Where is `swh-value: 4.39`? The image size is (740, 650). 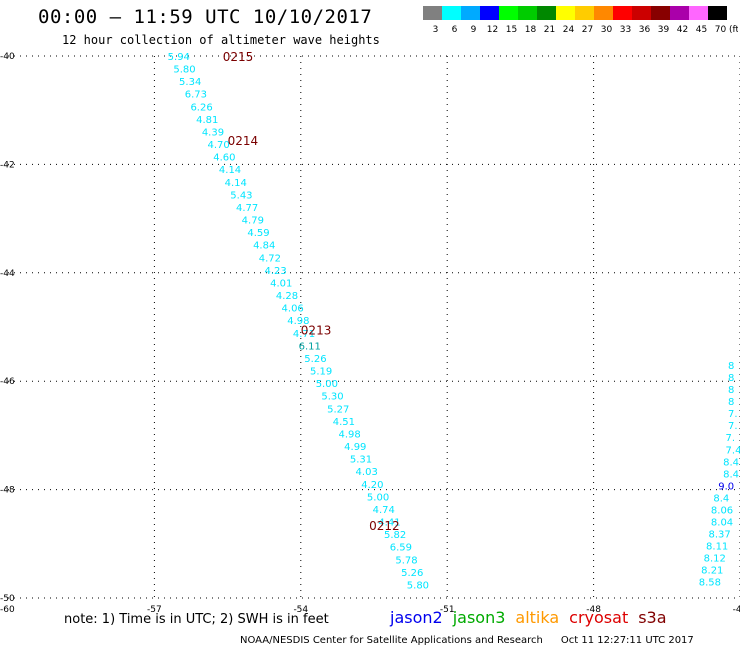
swh-value: 4.39 is located at coordinates (213, 132).